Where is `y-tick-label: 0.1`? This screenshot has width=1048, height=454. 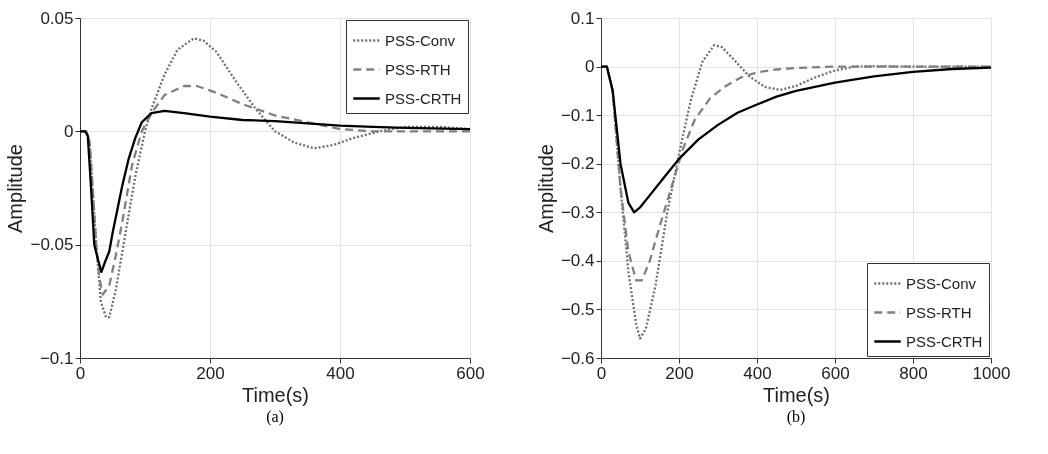
y-tick-label: 0.1 is located at coordinates (582, 18).